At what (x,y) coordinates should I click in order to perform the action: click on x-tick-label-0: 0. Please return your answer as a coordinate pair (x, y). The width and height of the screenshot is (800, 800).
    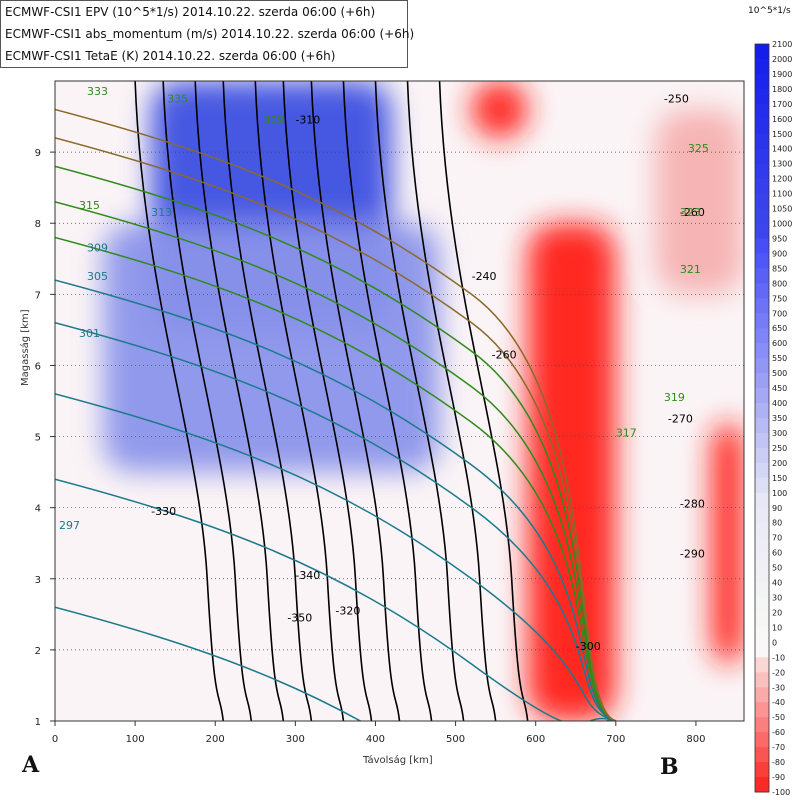
    Looking at the image, I should click on (55, 739).